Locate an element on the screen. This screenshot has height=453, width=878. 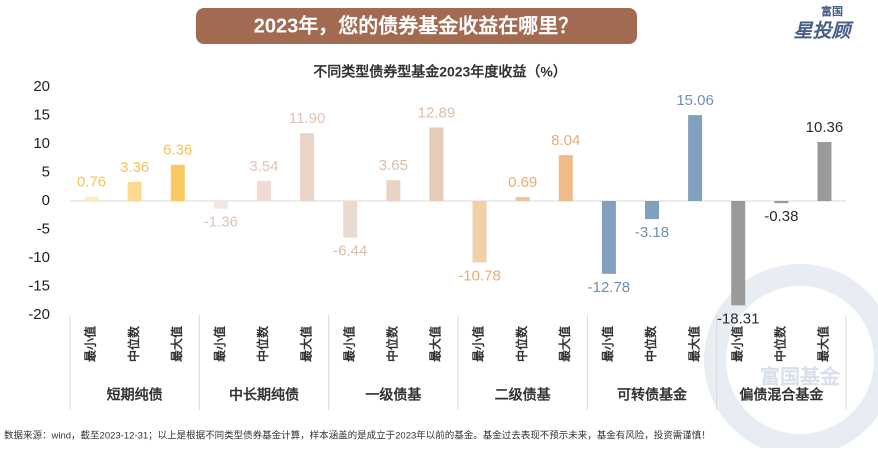
logo-top: 富国 is located at coordinates (832, 11).